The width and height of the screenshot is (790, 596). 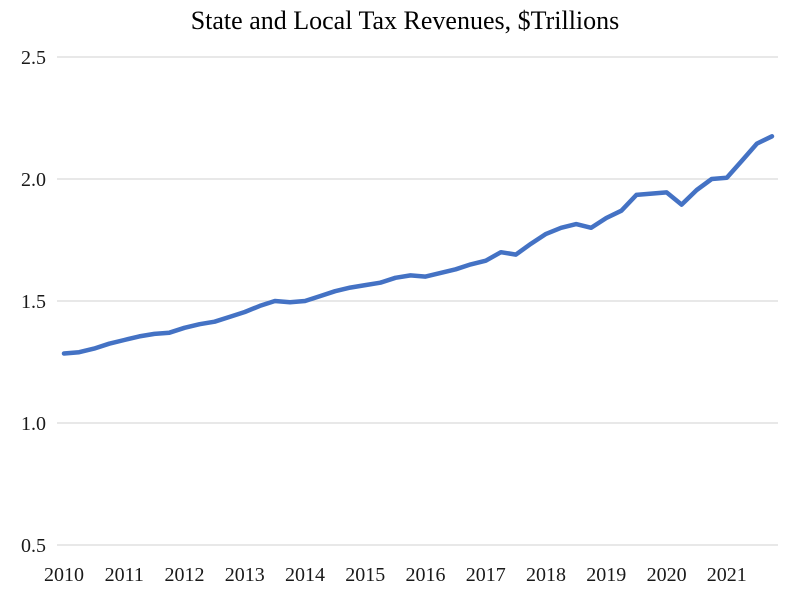 What do you see at coordinates (727, 575) in the screenshot?
I see `x-axis-tick-label: 2021` at bounding box center [727, 575].